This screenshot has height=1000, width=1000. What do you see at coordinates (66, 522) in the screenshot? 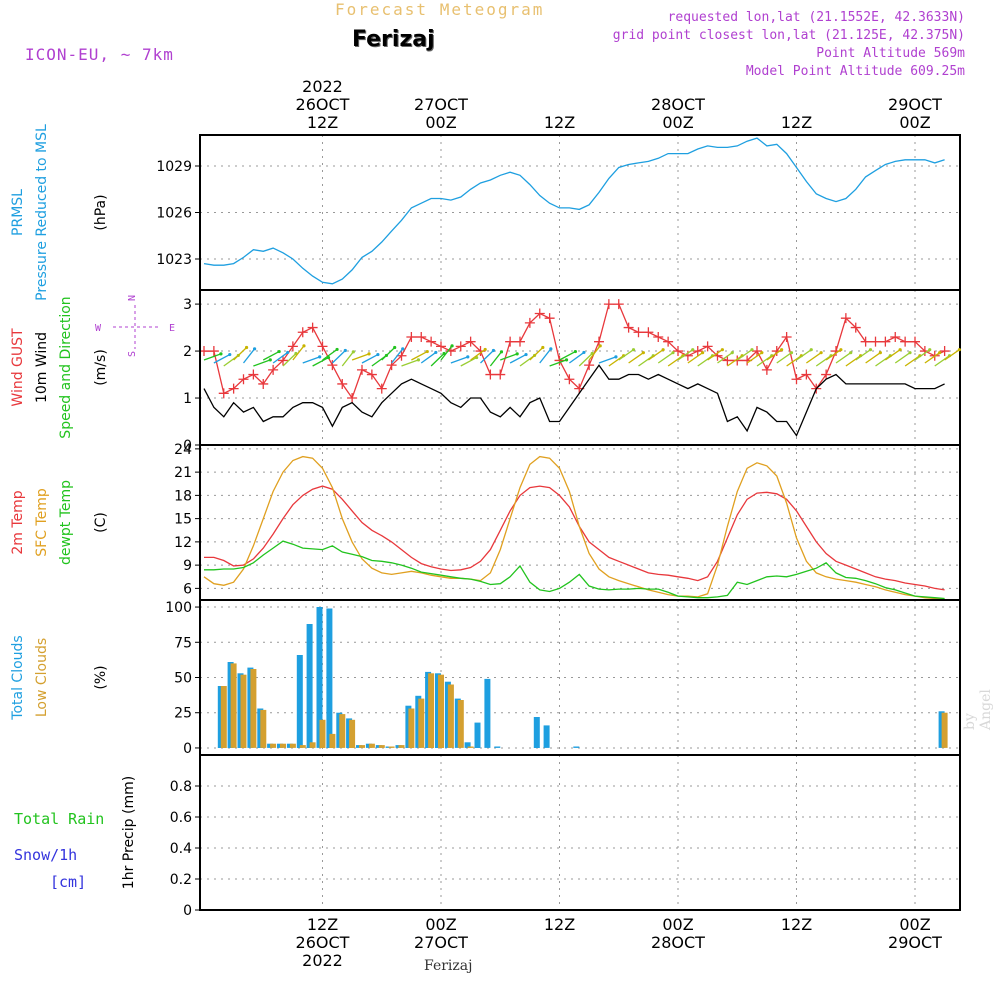
I see `y-axis-label: dewpt Temp` at bounding box center [66, 522].